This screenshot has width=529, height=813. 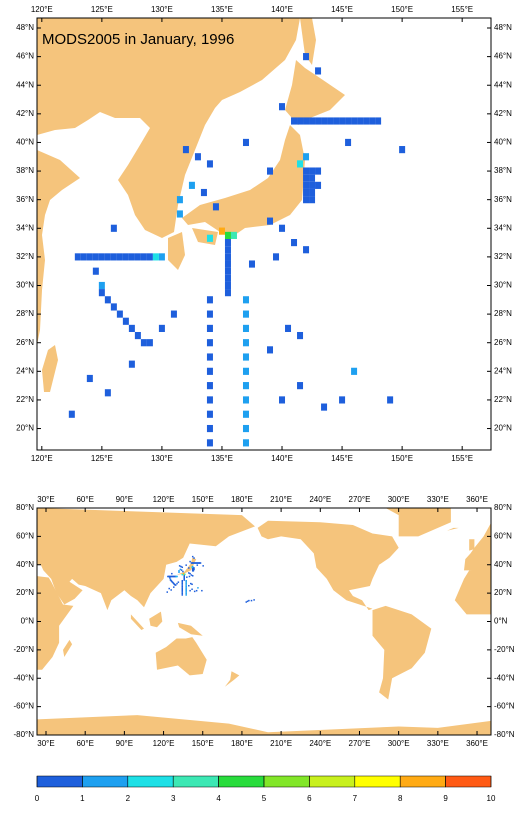 What do you see at coordinates (503, 313) in the screenshot?
I see `y-tick-label: 28°N` at bounding box center [503, 313].